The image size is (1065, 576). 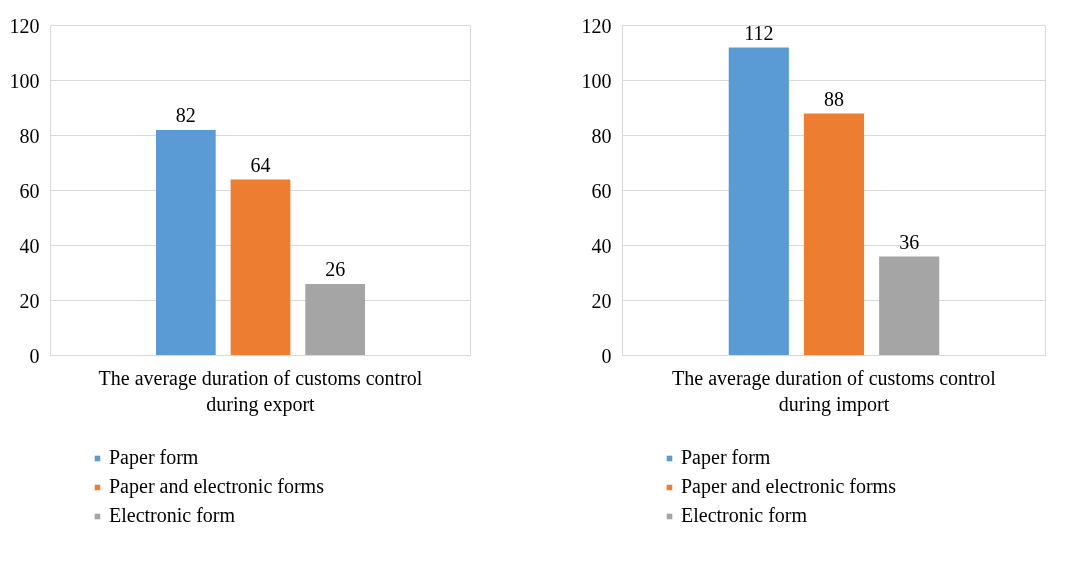 I want to click on x-tick-label: The average duration of customs control during export, so click(x=260, y=391).